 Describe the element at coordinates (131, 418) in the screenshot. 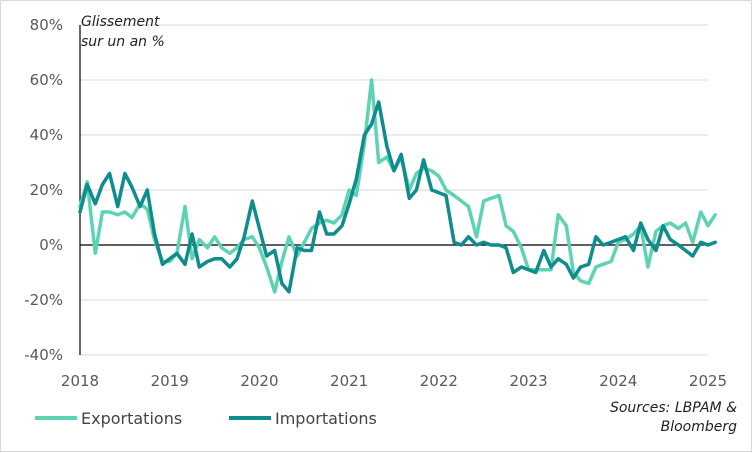

I see `legend-label-exportations: Exportations` at that location.